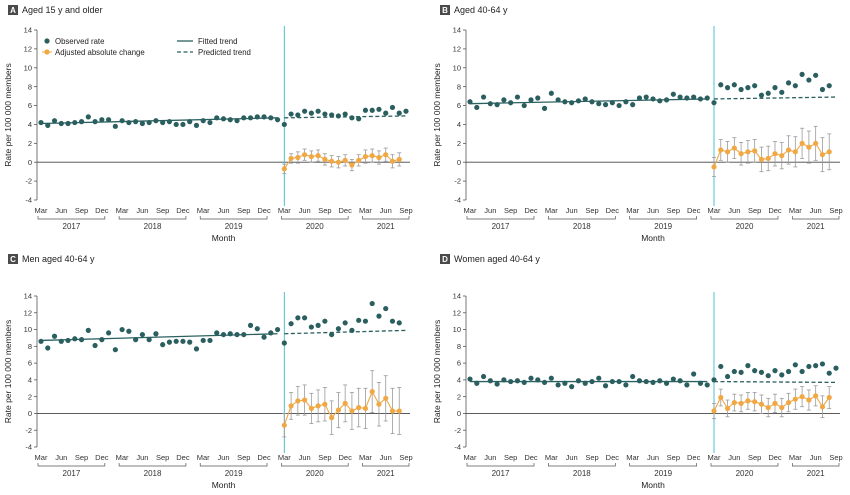 The image size is (850, 495). Describe the element at coordinates (13, 259) in the screenshot. I see `panel-letter: C` at that location.